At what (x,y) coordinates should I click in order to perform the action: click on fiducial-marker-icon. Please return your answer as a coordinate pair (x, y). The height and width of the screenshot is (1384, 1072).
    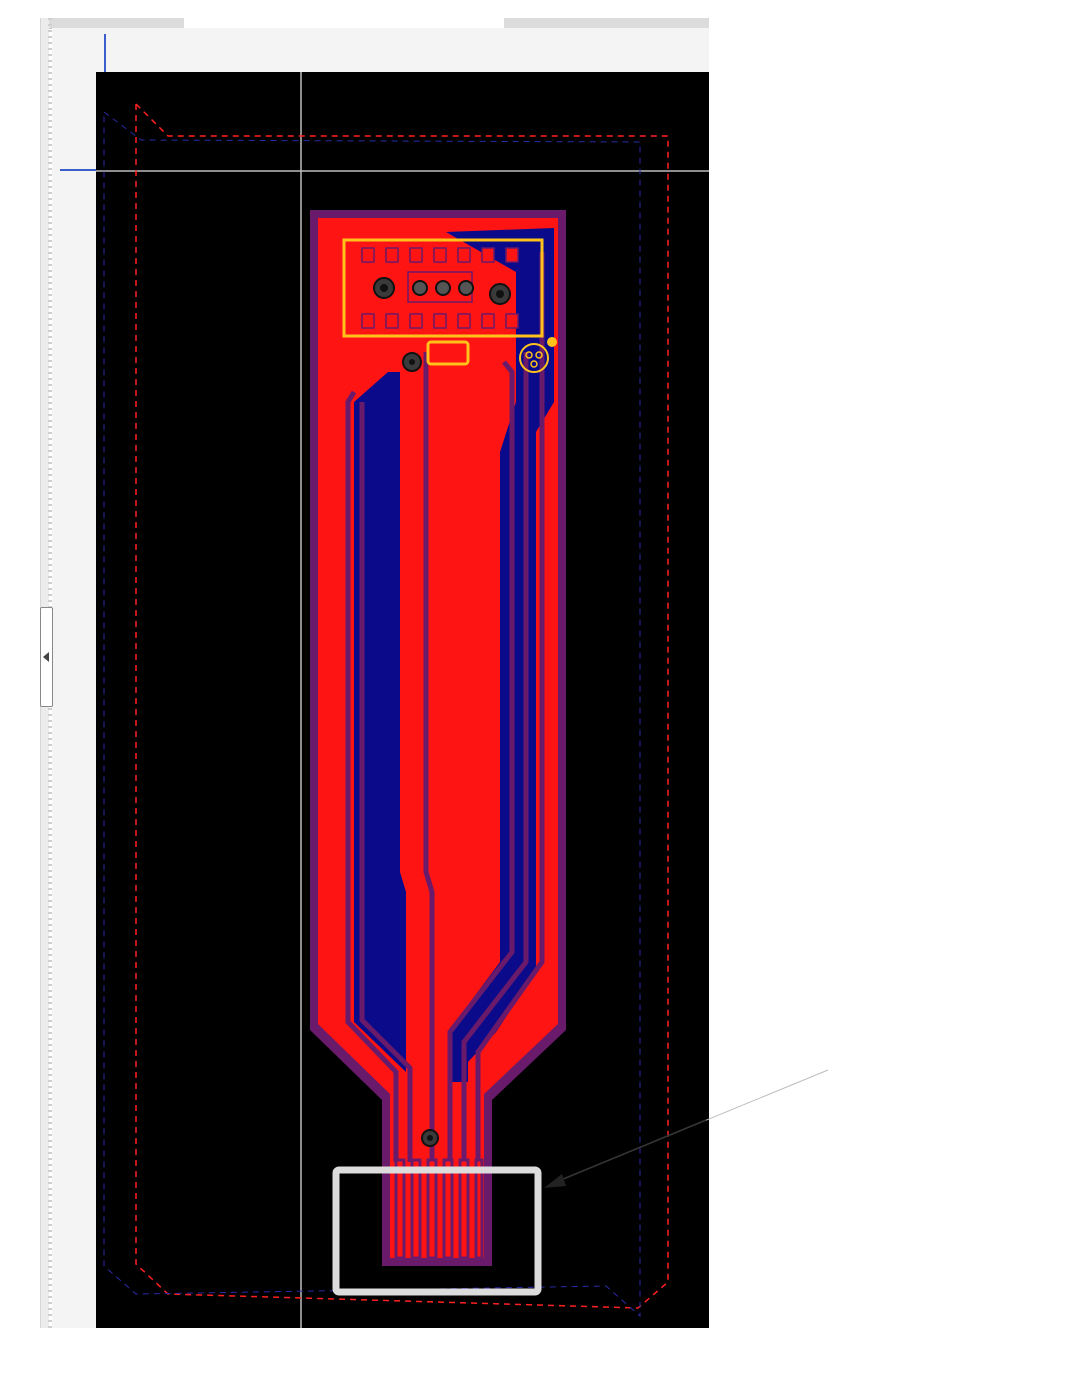
    Looking at the image, I should click on (538, 355).